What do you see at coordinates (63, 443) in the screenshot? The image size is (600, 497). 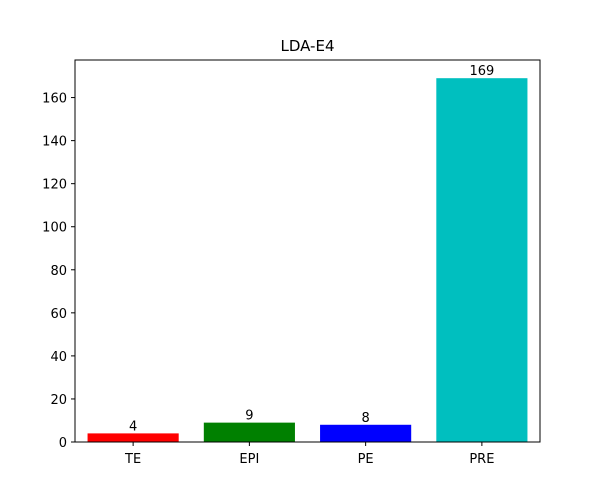 I see `y-tick-label-0: 0` at bounding box center [63, 443].